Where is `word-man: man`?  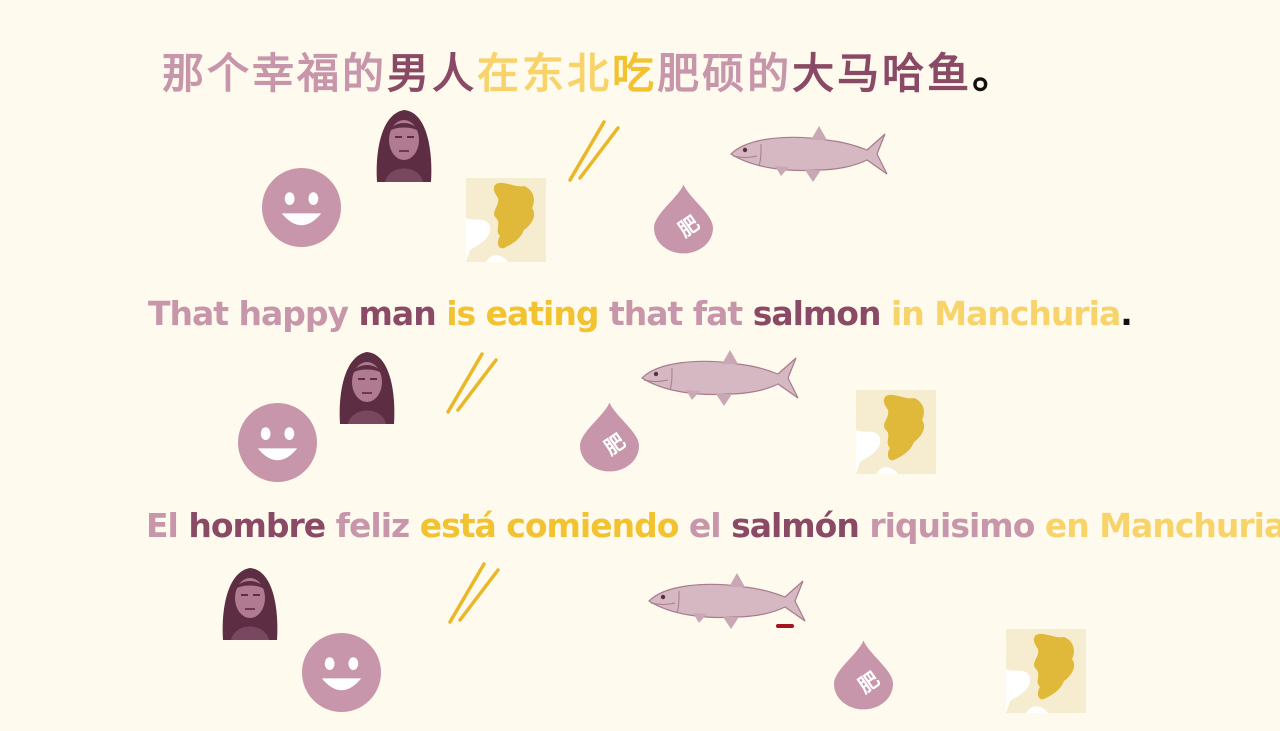 word-man: man is located at coordinates (402, 313).